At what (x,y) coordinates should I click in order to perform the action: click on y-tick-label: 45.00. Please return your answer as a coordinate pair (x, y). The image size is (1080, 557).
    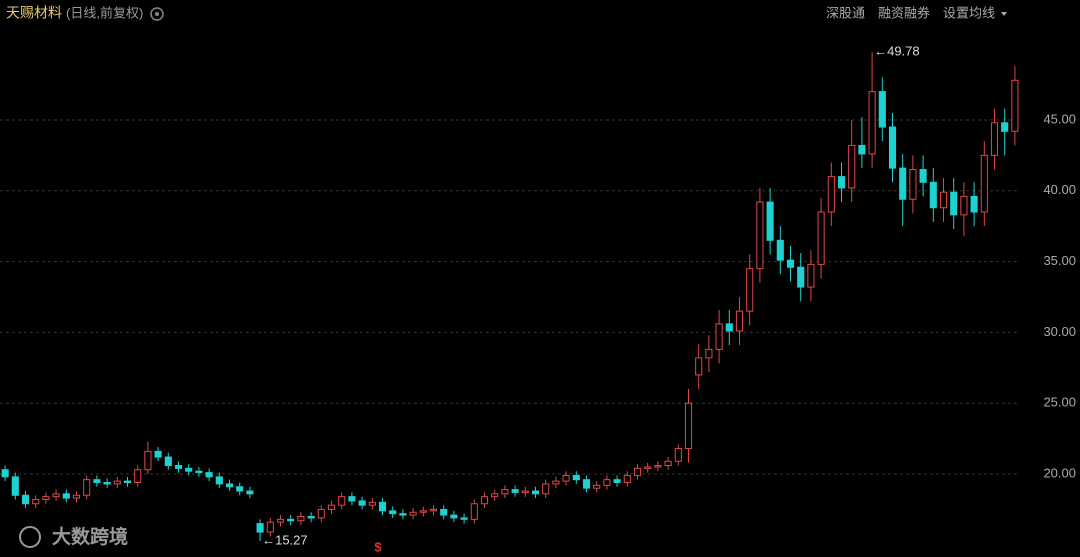
    Looking at the image, I should click on (1059, 118).